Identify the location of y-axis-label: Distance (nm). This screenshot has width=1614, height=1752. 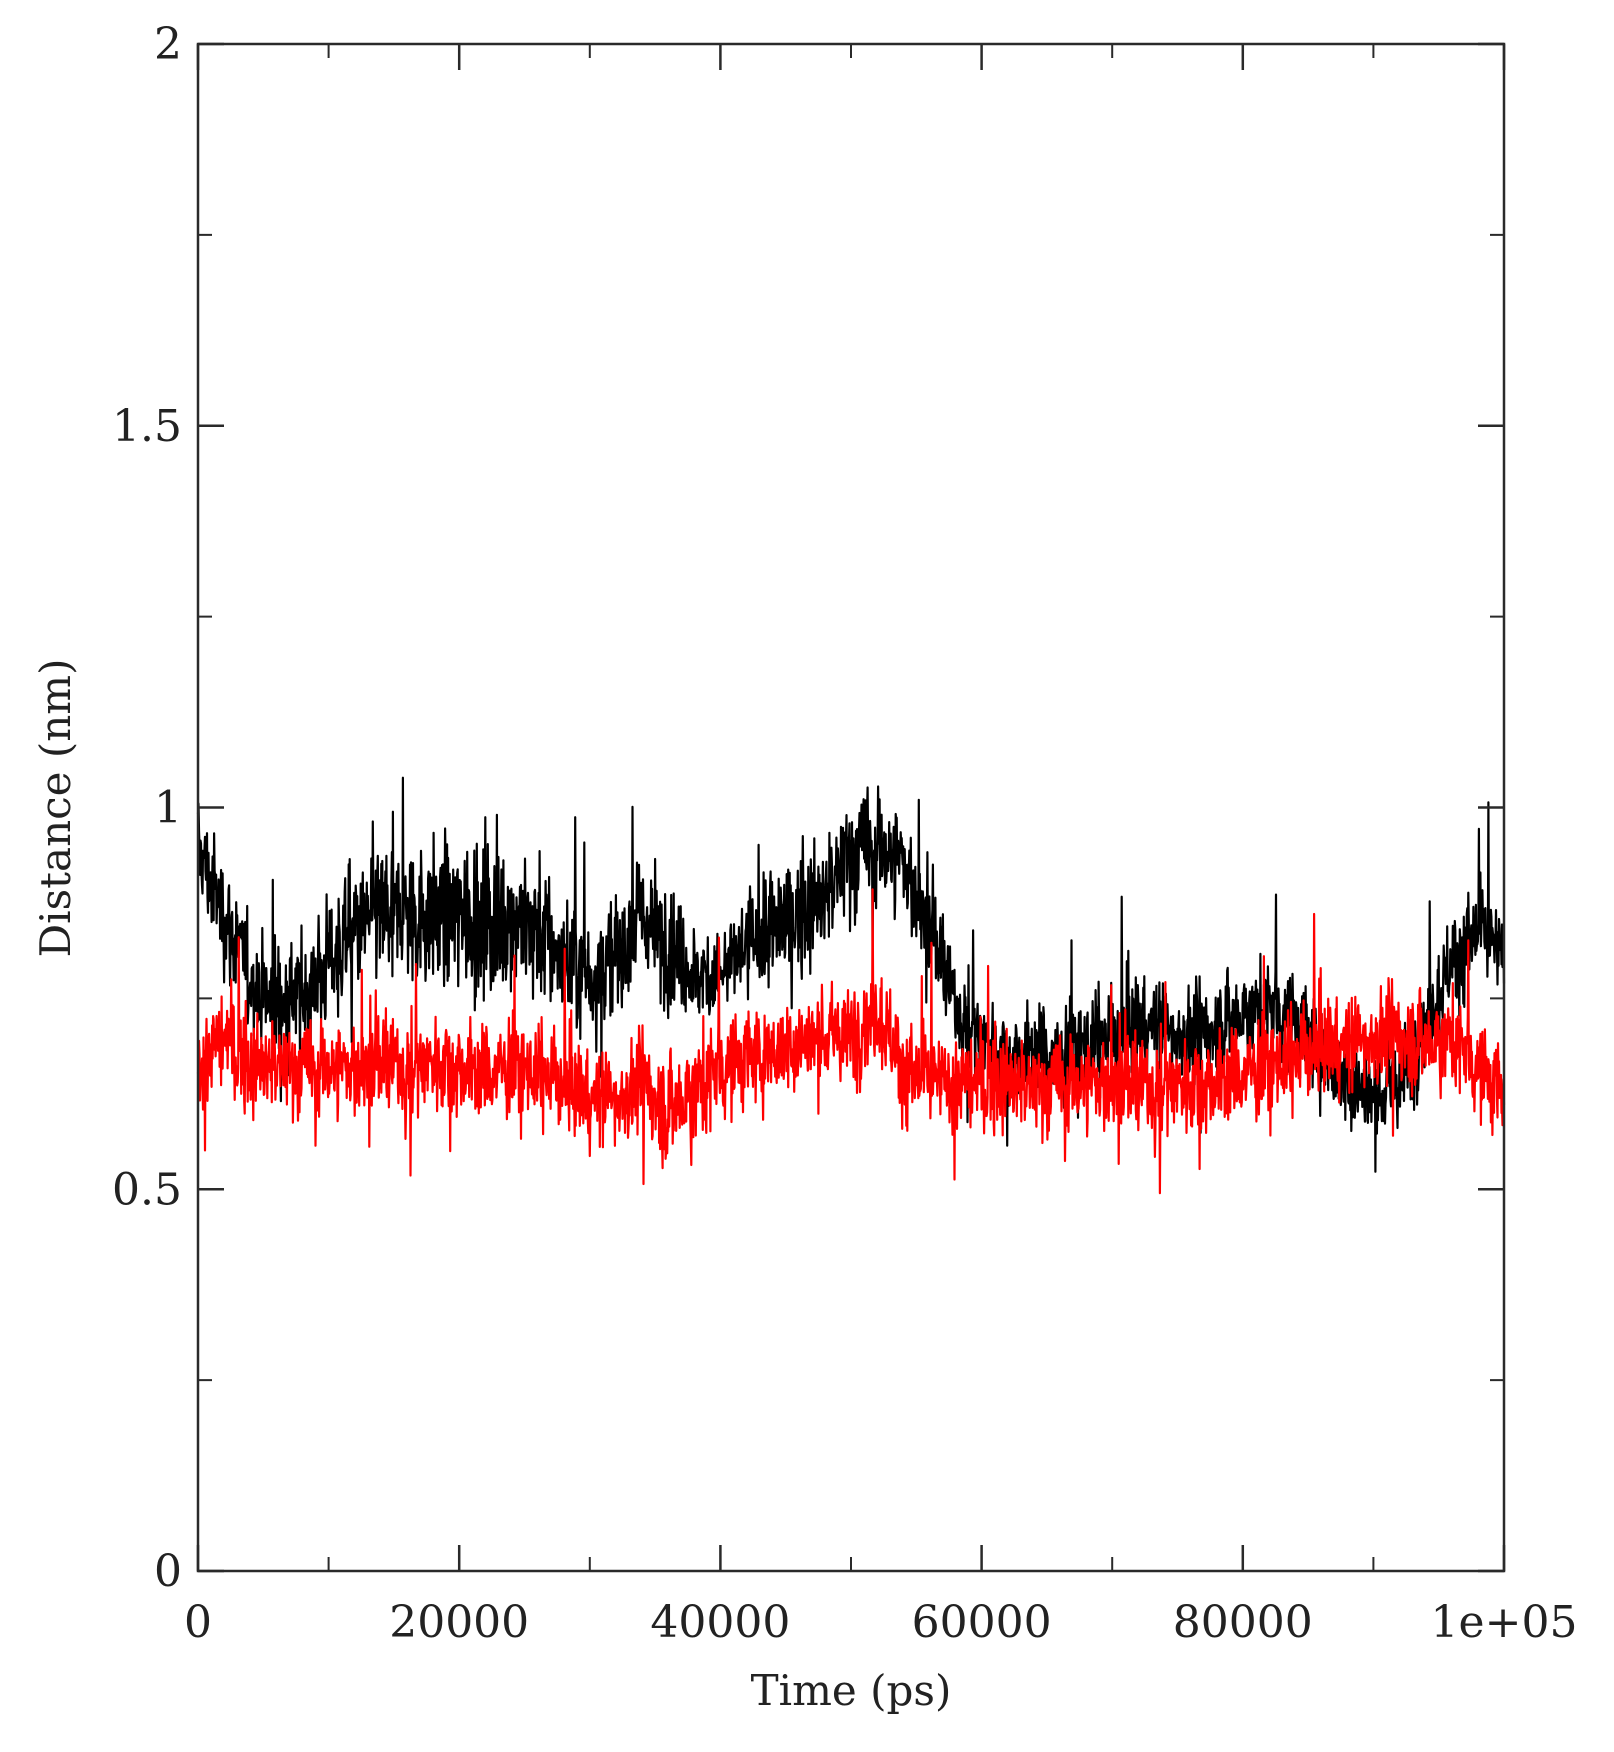
(55, 807).